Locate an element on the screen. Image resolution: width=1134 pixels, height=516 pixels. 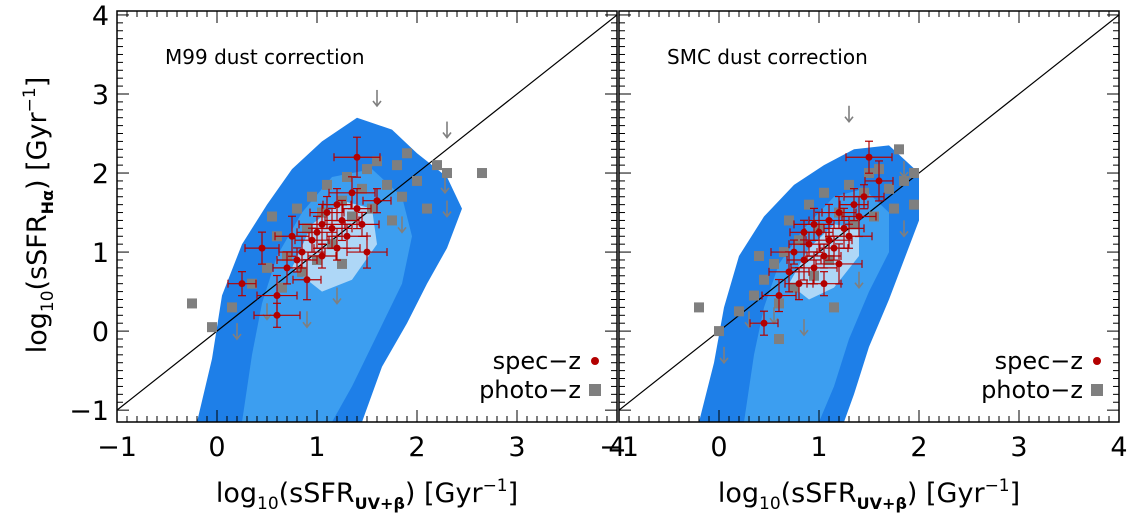
y-tick-label: 4 is located at coordinates (100, 16).